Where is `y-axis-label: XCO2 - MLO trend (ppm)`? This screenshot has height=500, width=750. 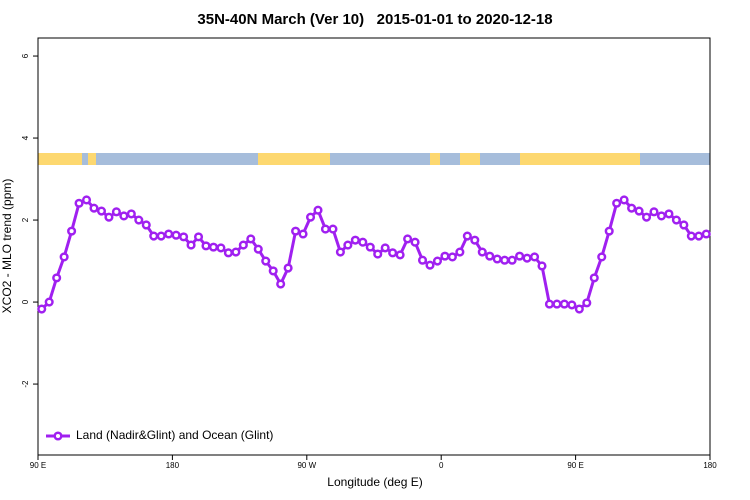
y-axis-label: XCO2 - MLO trend (ppm) is located at coordinates (7, 246).